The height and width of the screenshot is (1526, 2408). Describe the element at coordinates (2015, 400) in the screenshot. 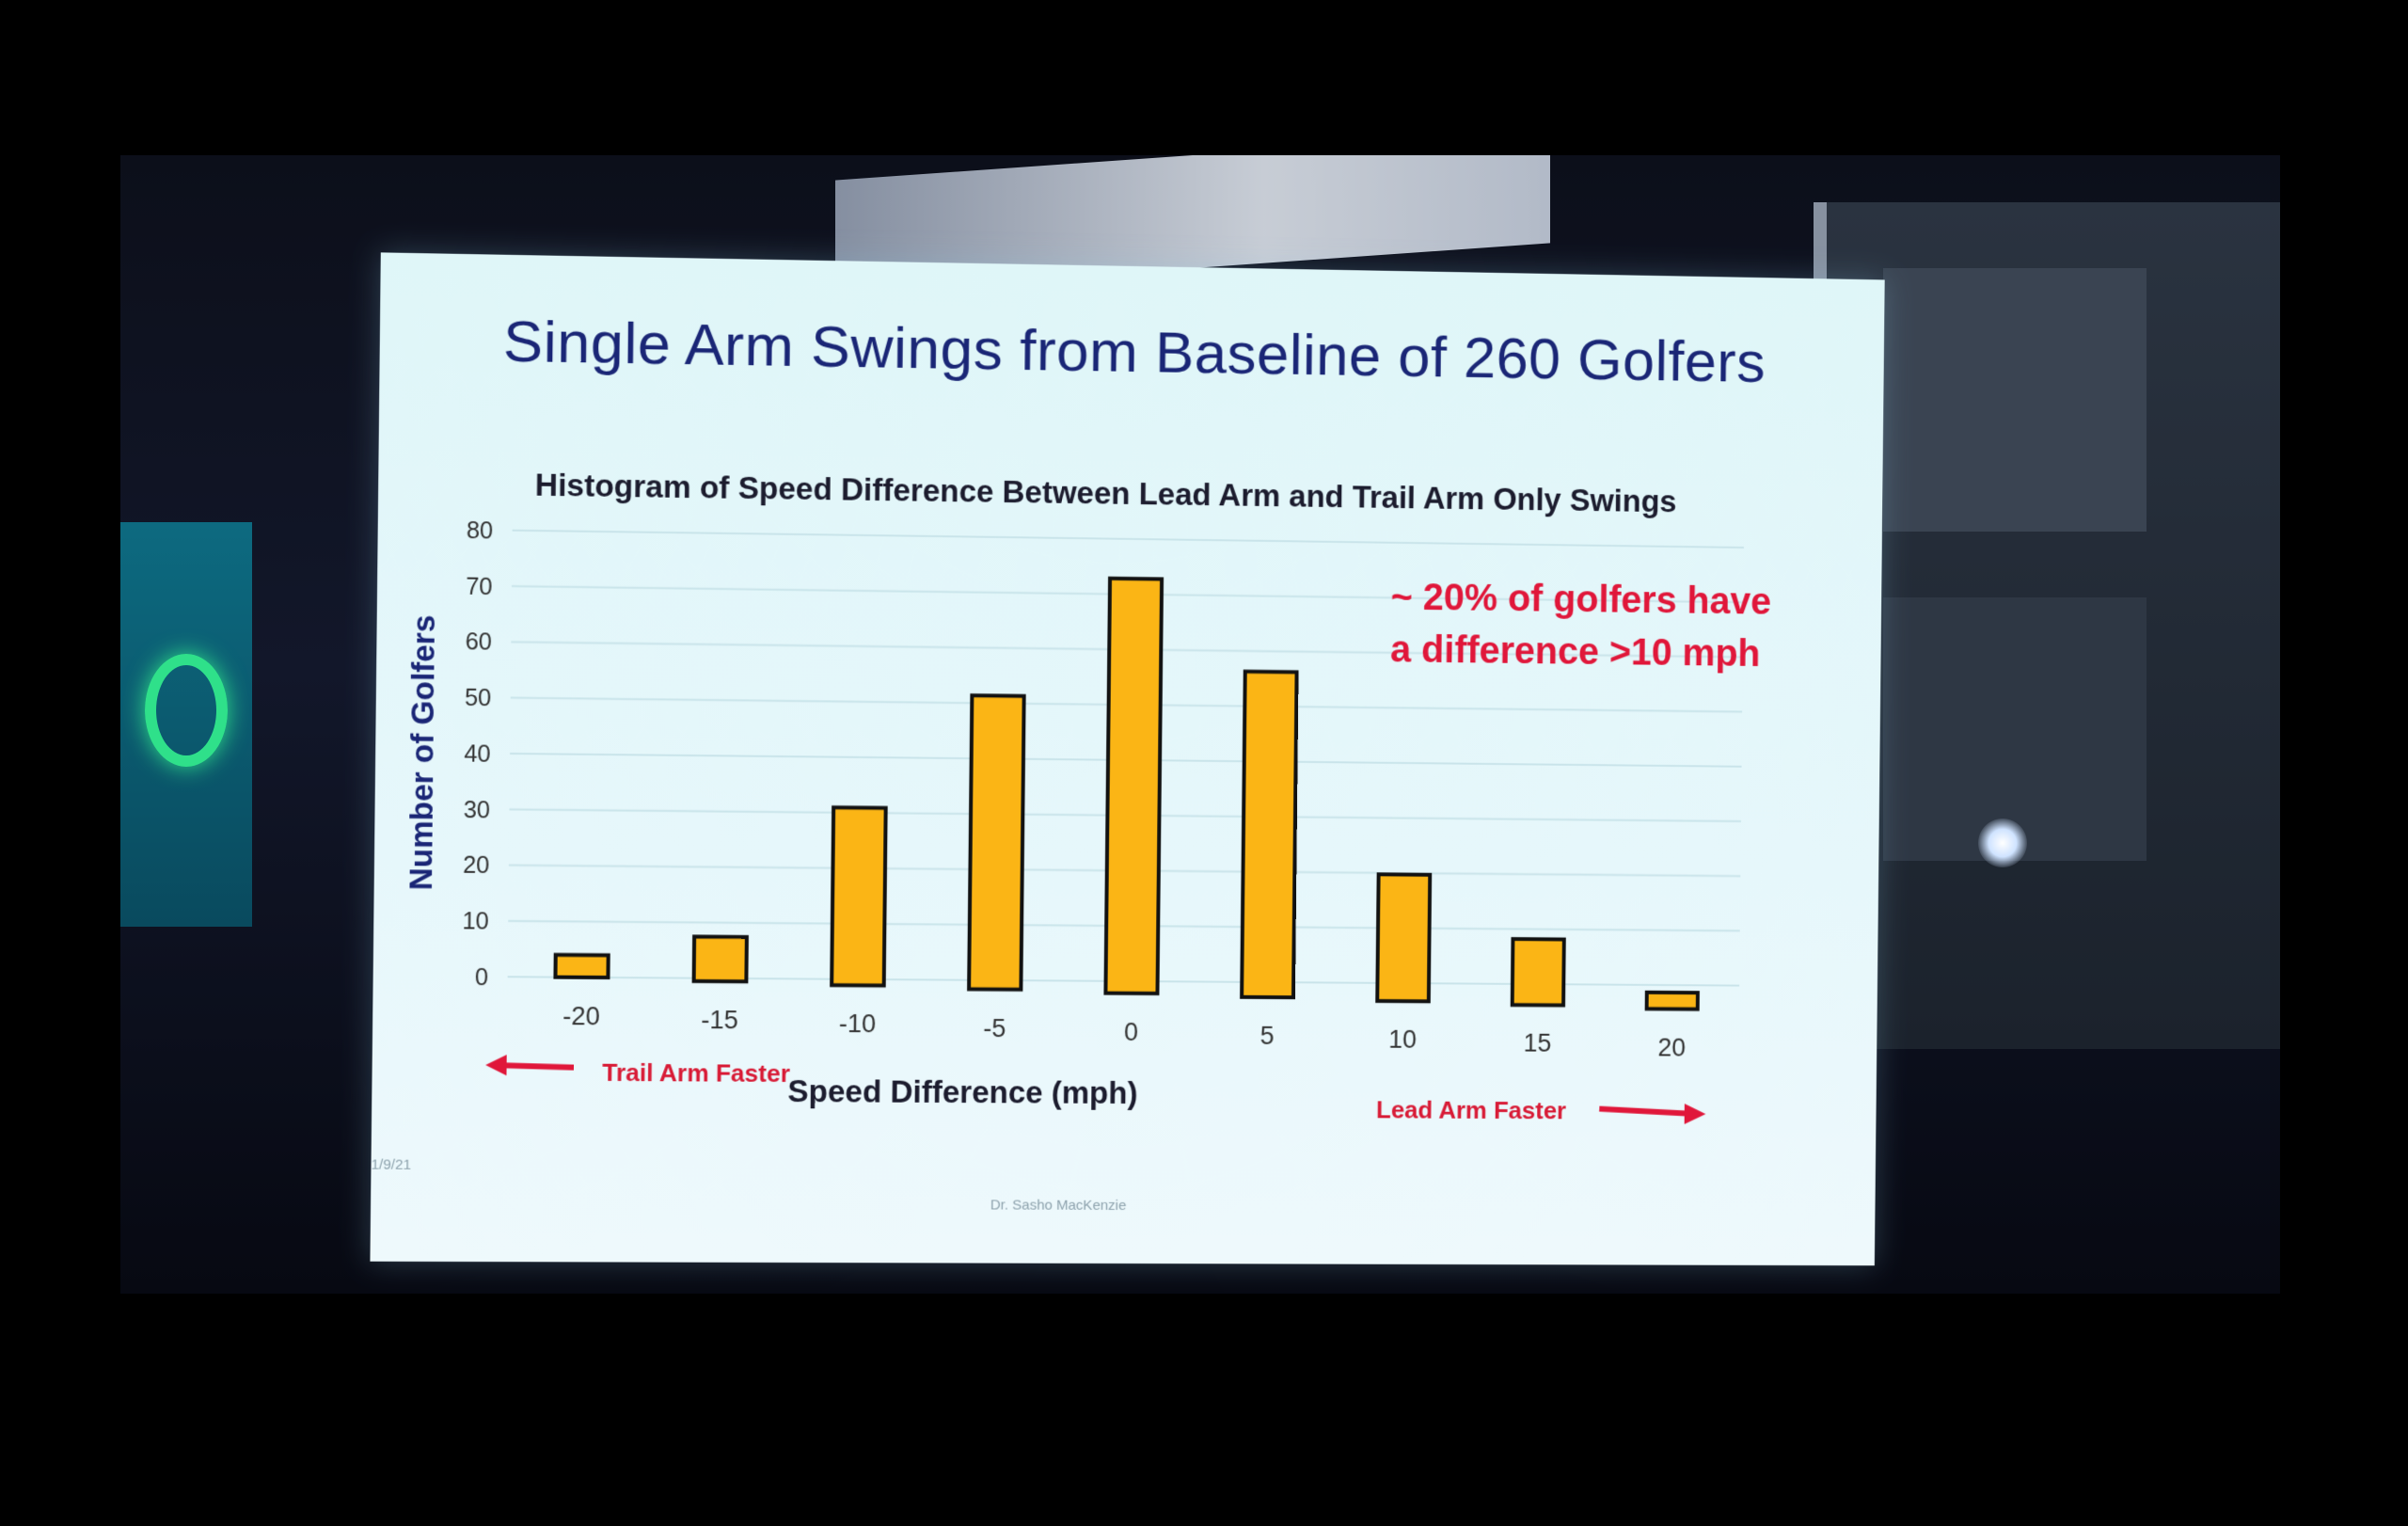

I see `window-pane` at that location.